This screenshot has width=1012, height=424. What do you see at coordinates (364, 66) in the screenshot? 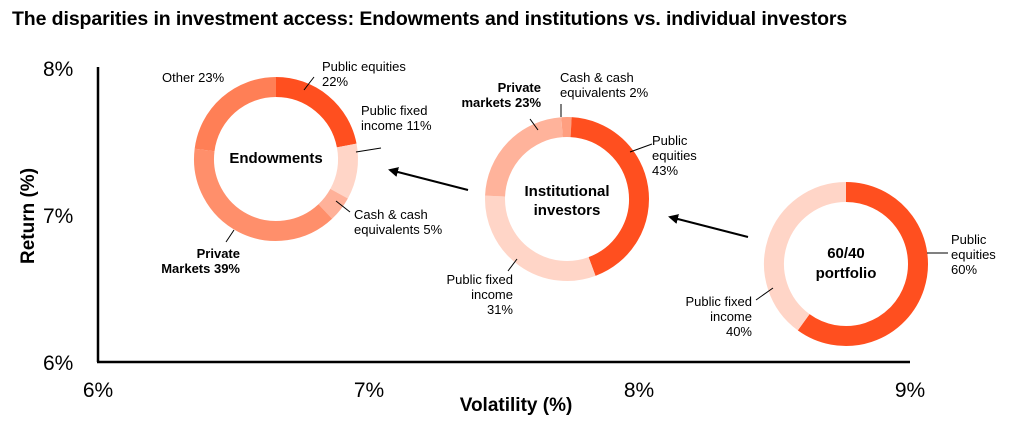
I see `endowments-label-public-equities: Public equities` at bounding box center [364, 66].